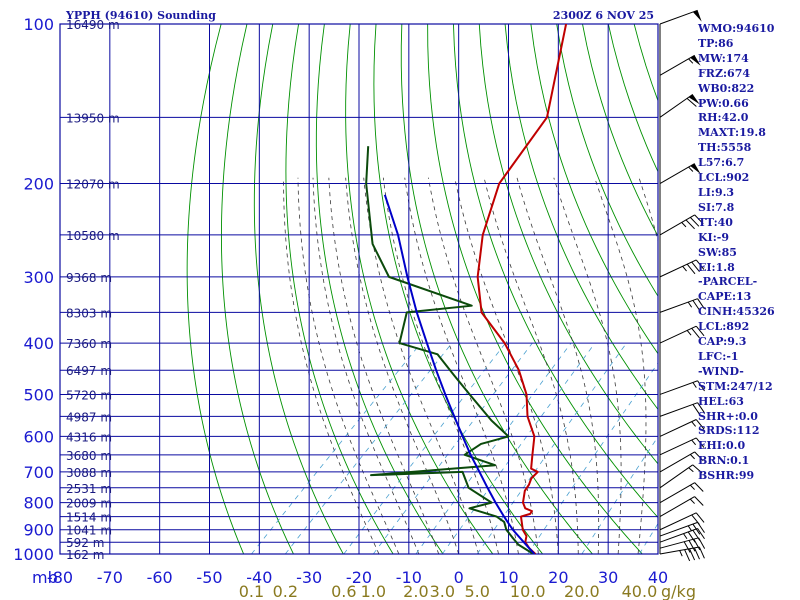 Image resolution: width=800 pixels, height=600 pixels. I want to click on pressure-unit-label: mb, so click(45, 577).